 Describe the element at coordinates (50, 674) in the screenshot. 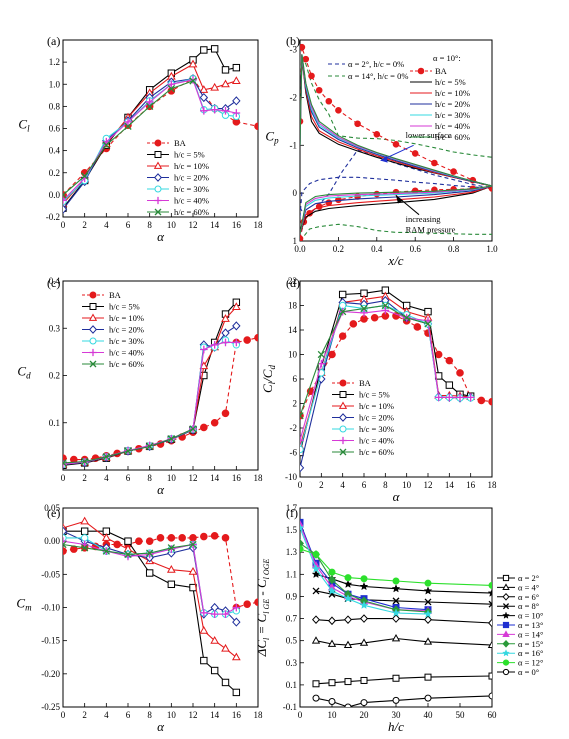

I see `y-tick-label: -0.20` at that location.